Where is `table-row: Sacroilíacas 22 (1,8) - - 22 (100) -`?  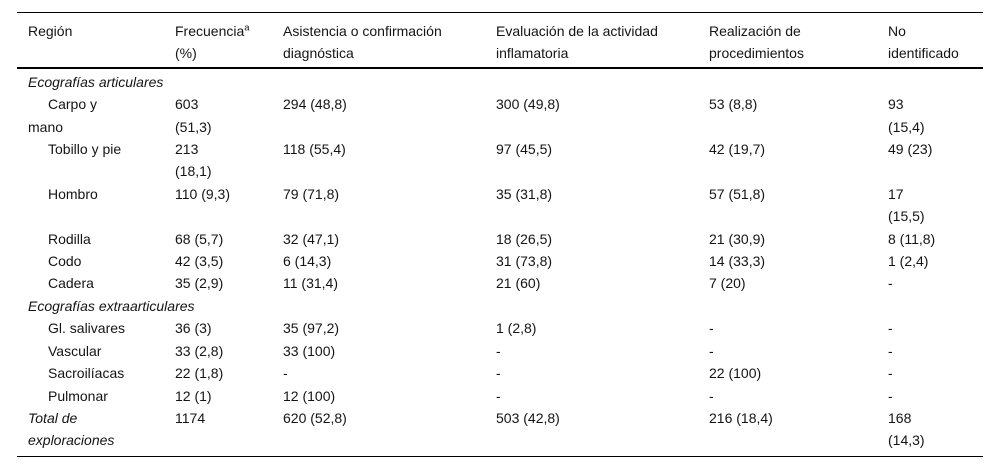
table-row: Sacroilíacas 22 (1,8) - - 22 (100) - is located at coordinates (500, 373).